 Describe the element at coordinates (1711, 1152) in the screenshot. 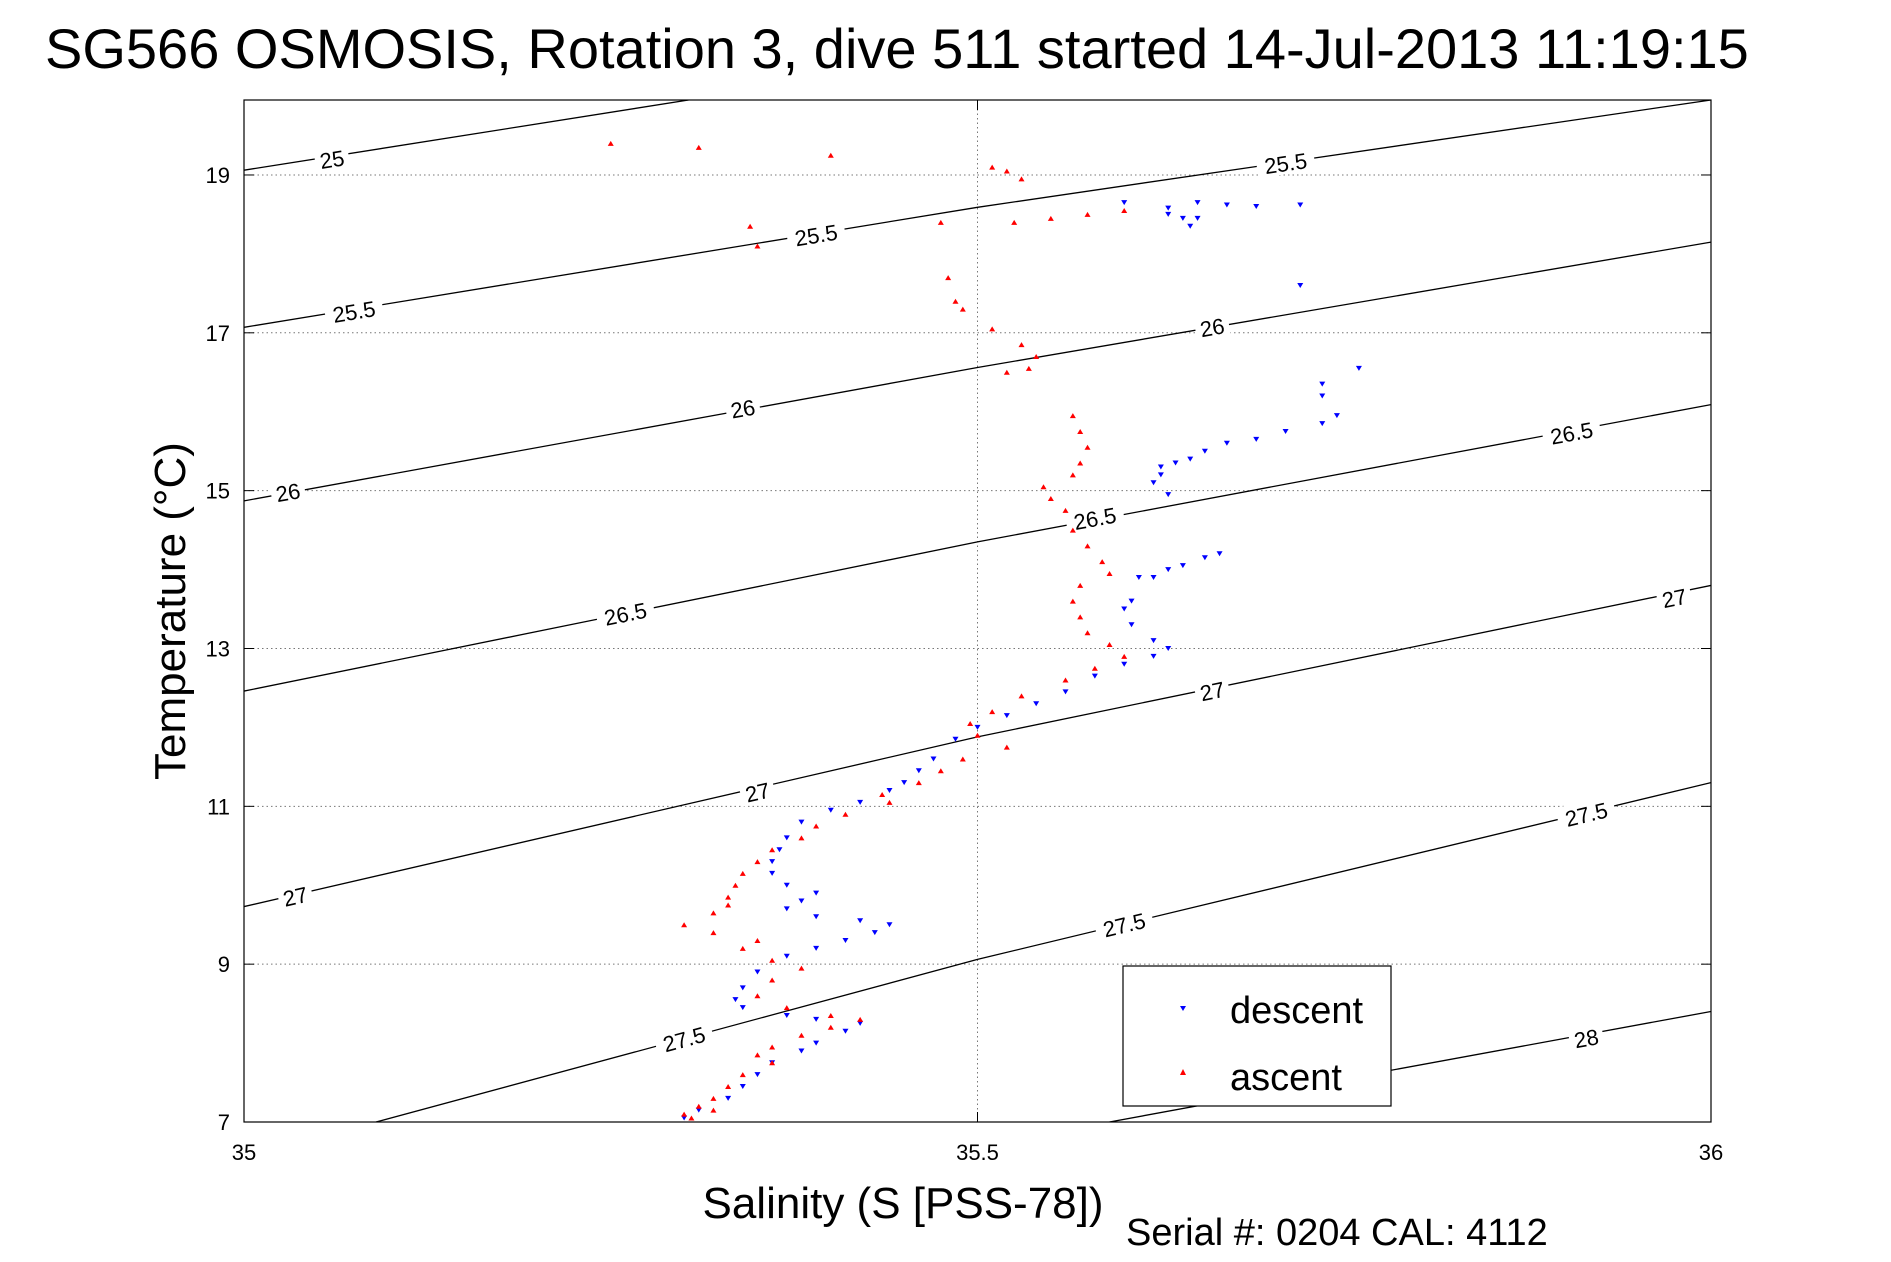

I see `x-tick-label: 36` at that location.